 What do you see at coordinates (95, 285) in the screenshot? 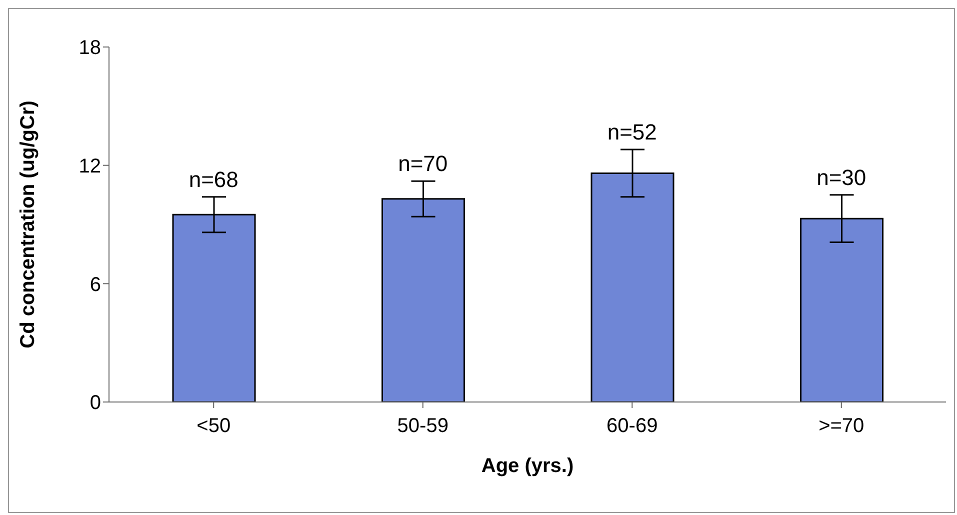
I see `y-tick-label: 6` at bounding box center [95, 285].